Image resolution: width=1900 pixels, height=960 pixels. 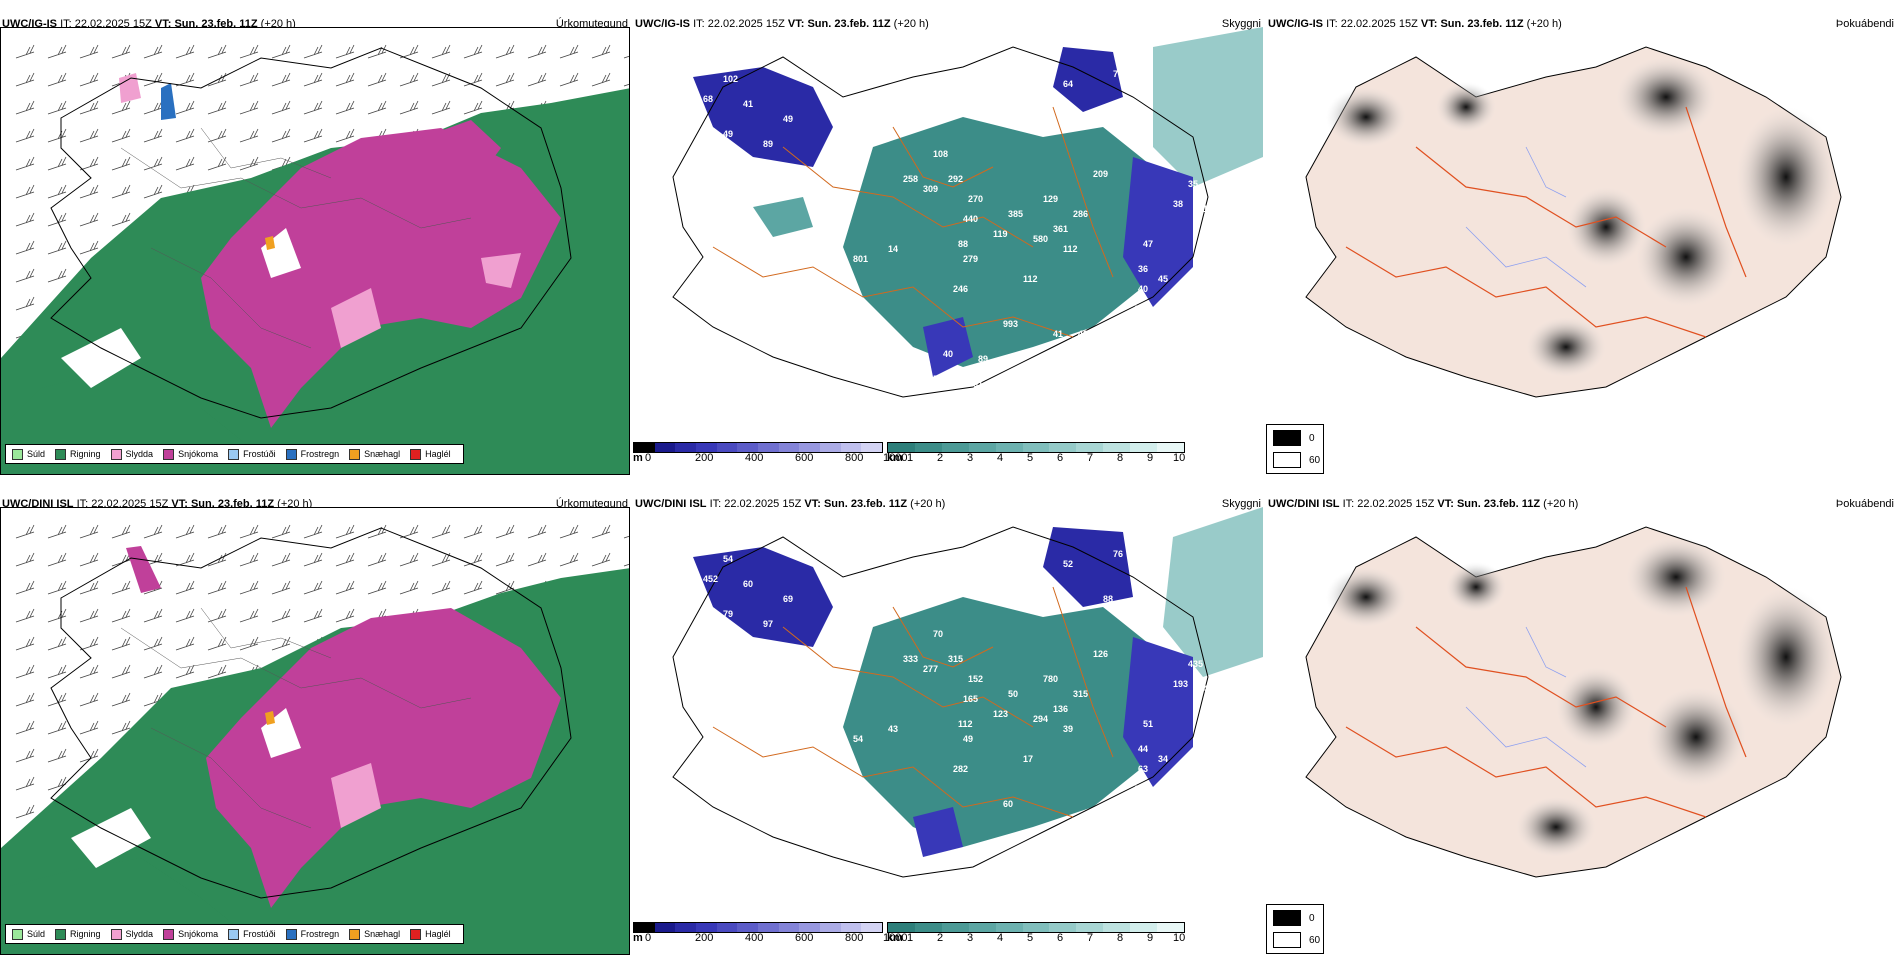 I want to click on cloud-base-value: 89, so click(x=983, y=359).